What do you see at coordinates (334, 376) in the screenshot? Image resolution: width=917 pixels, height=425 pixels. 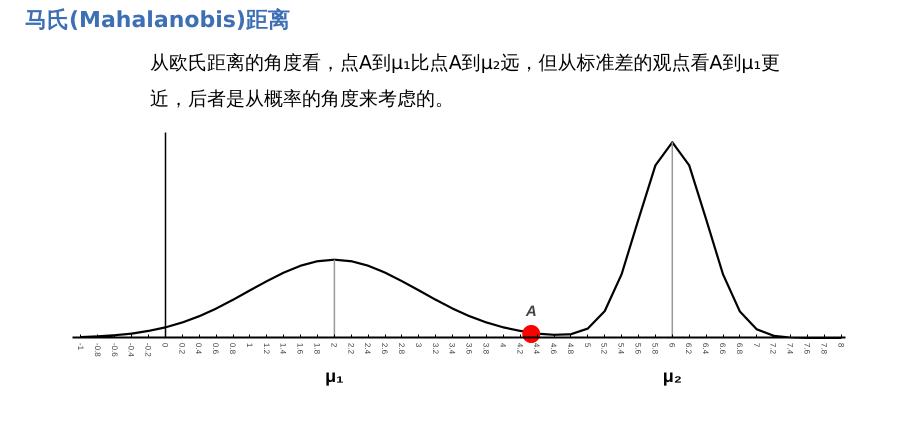 I see `ref-line-label: μ₁` at bounding box center [334, 376].